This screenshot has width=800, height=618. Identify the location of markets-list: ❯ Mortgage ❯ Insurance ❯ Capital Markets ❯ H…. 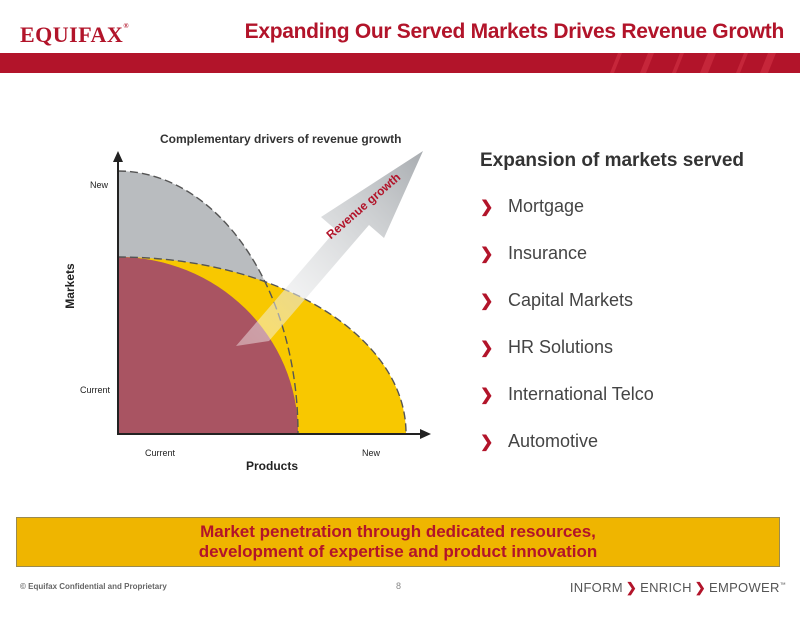
(567, 337).